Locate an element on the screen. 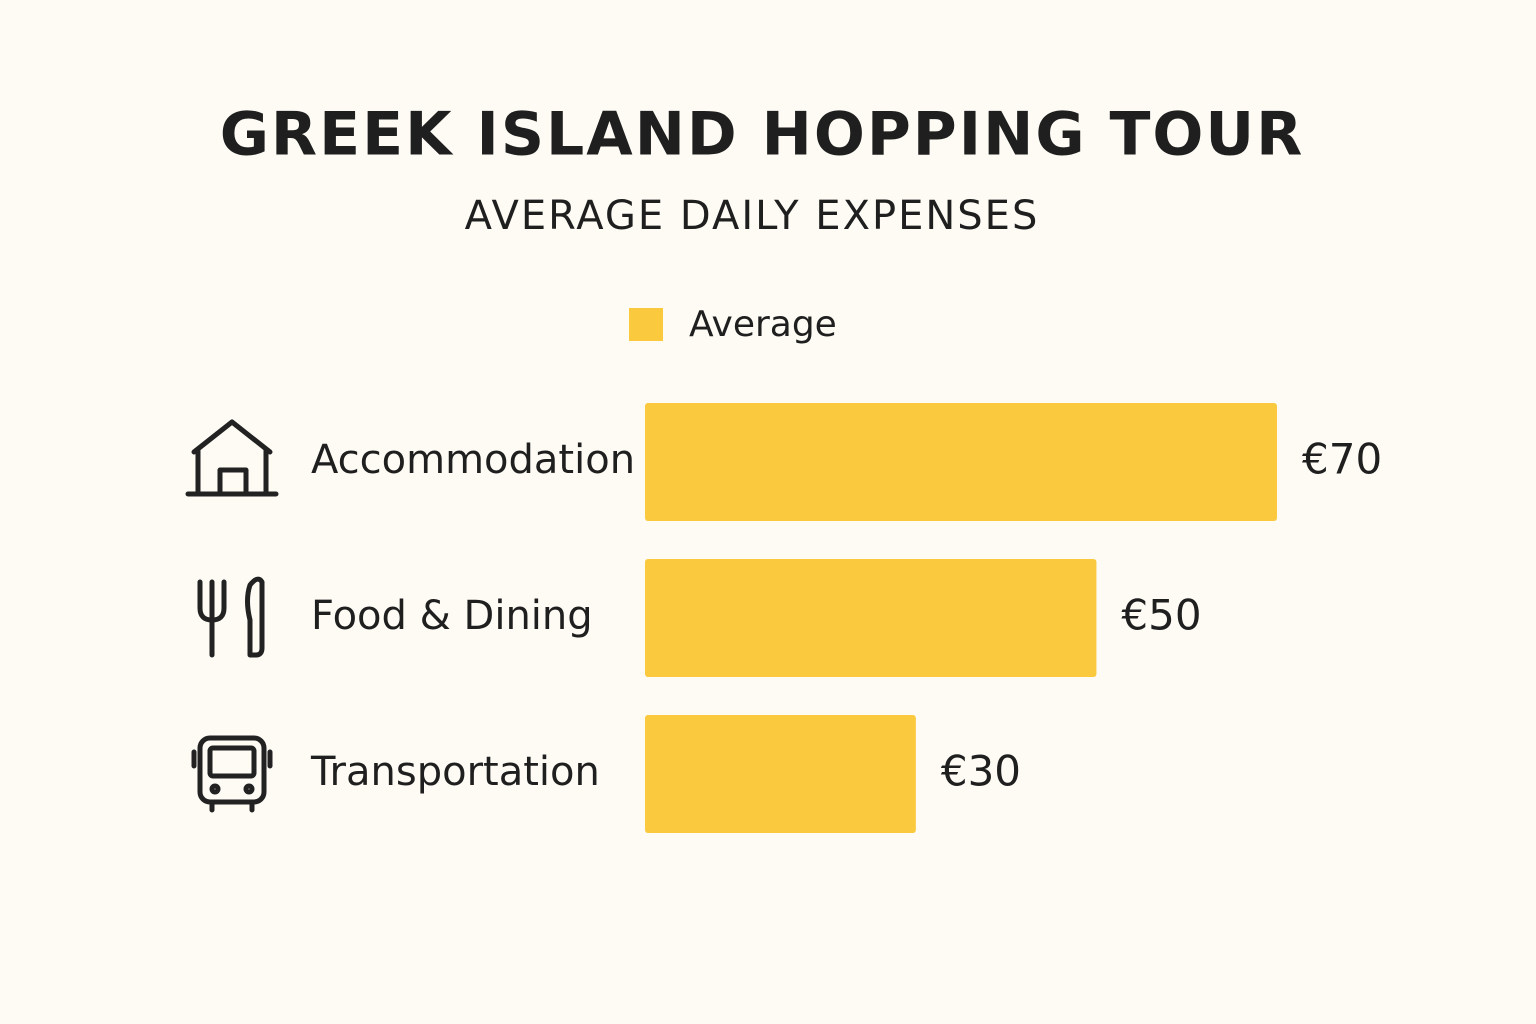 This screenshot has height=1024, width=1536. legend-label: Average is located at coordinates (763, 324).